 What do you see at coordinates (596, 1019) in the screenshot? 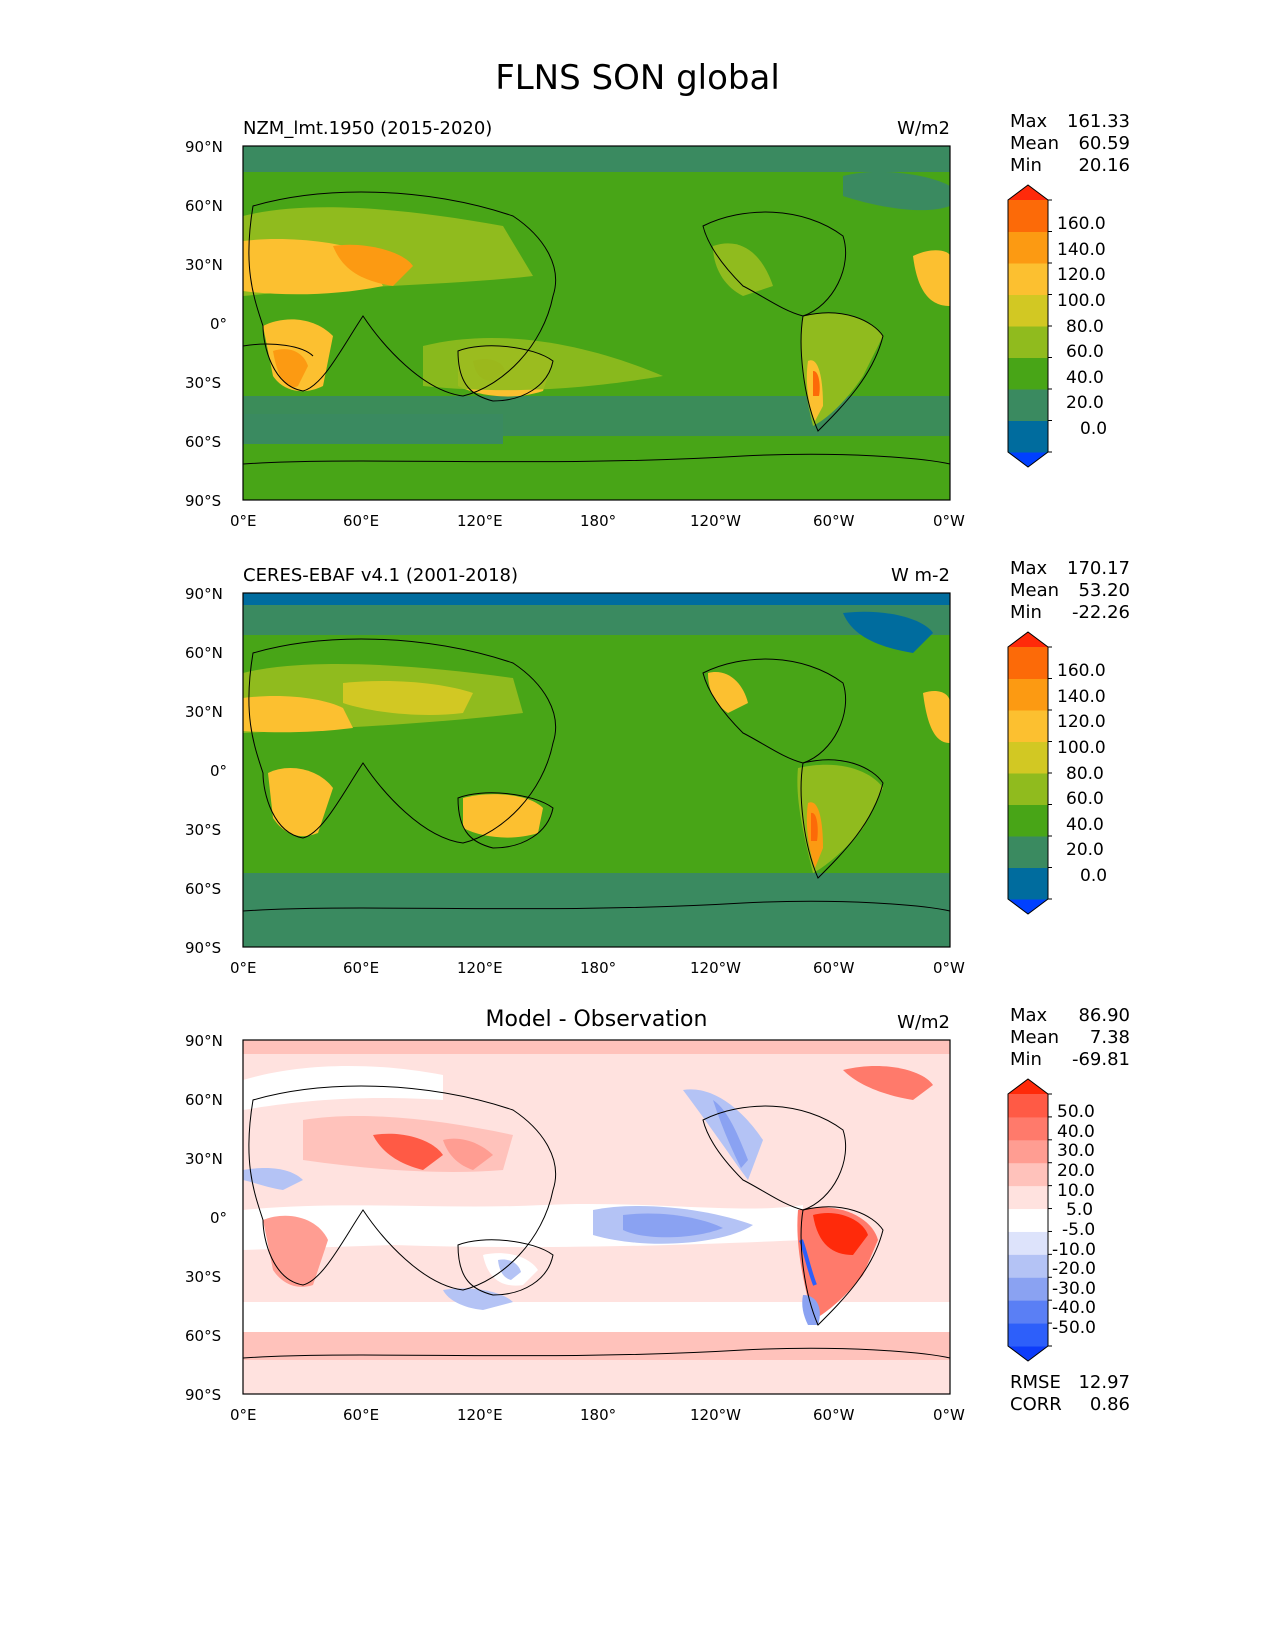
I see `panel-3-title: Model - Observation` at bounding box center [596, 1019].